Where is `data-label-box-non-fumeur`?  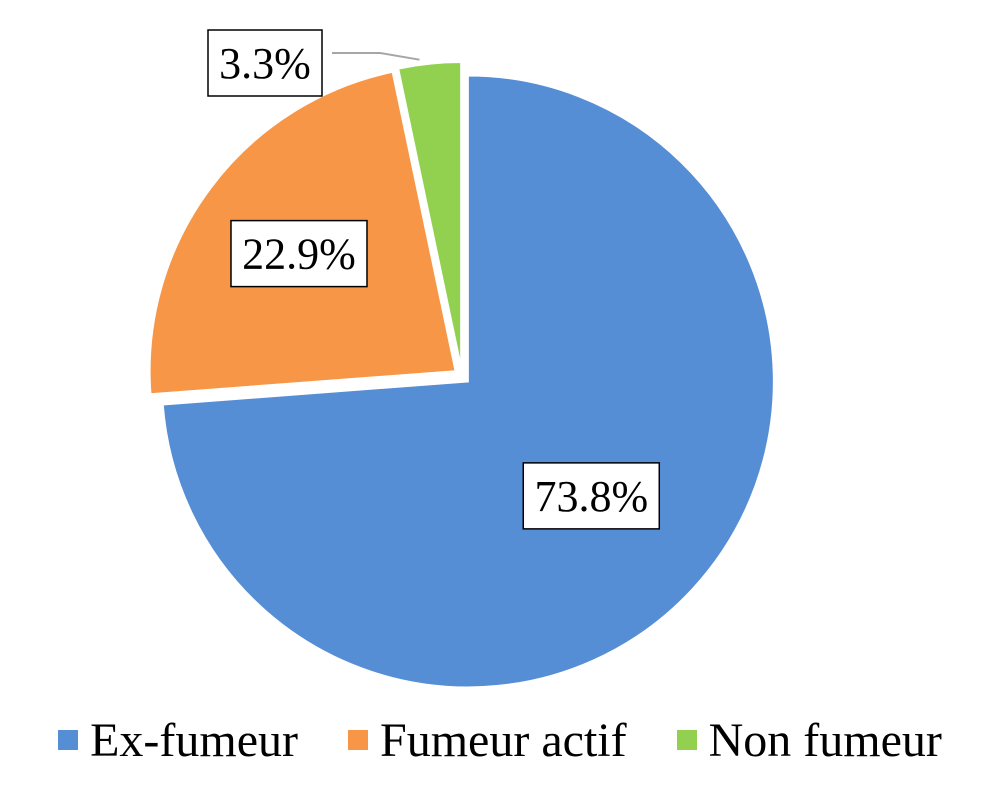
data-label-box-non-fumeur is located at coordinates (265, 63).